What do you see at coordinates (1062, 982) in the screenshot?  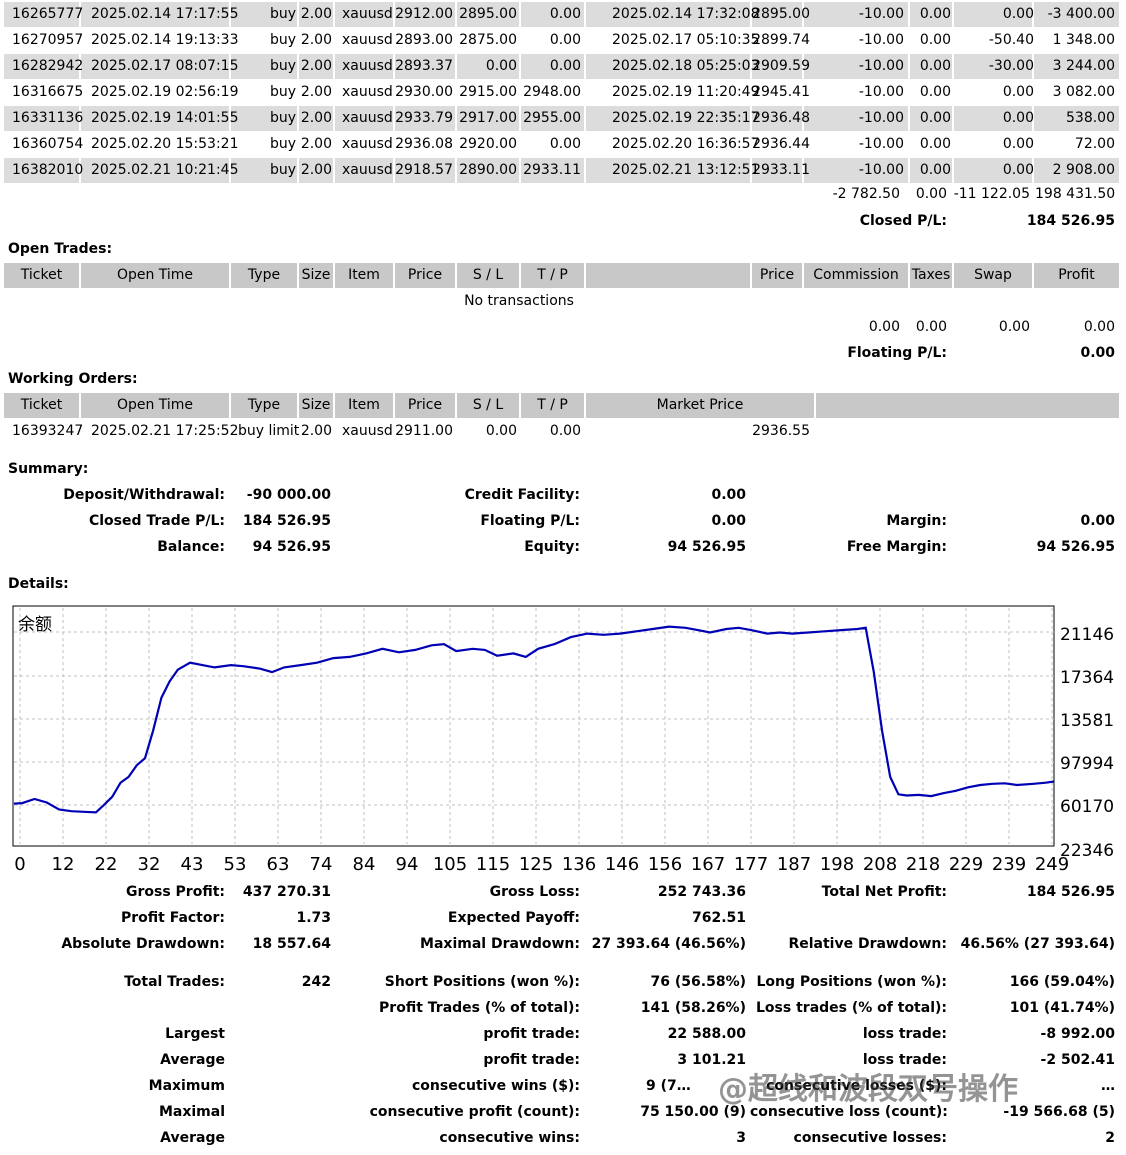 I see `long-positions-value: 166 (59.04%)` at bounding box center [1062, 982].